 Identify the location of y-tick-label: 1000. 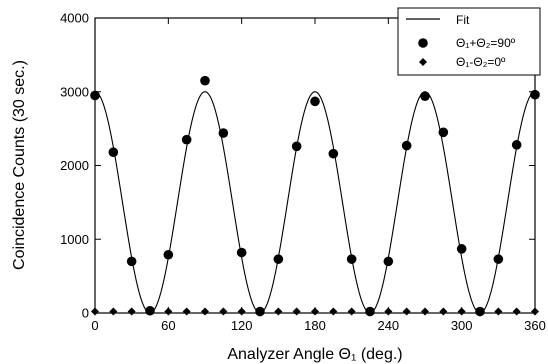
(74, 239).